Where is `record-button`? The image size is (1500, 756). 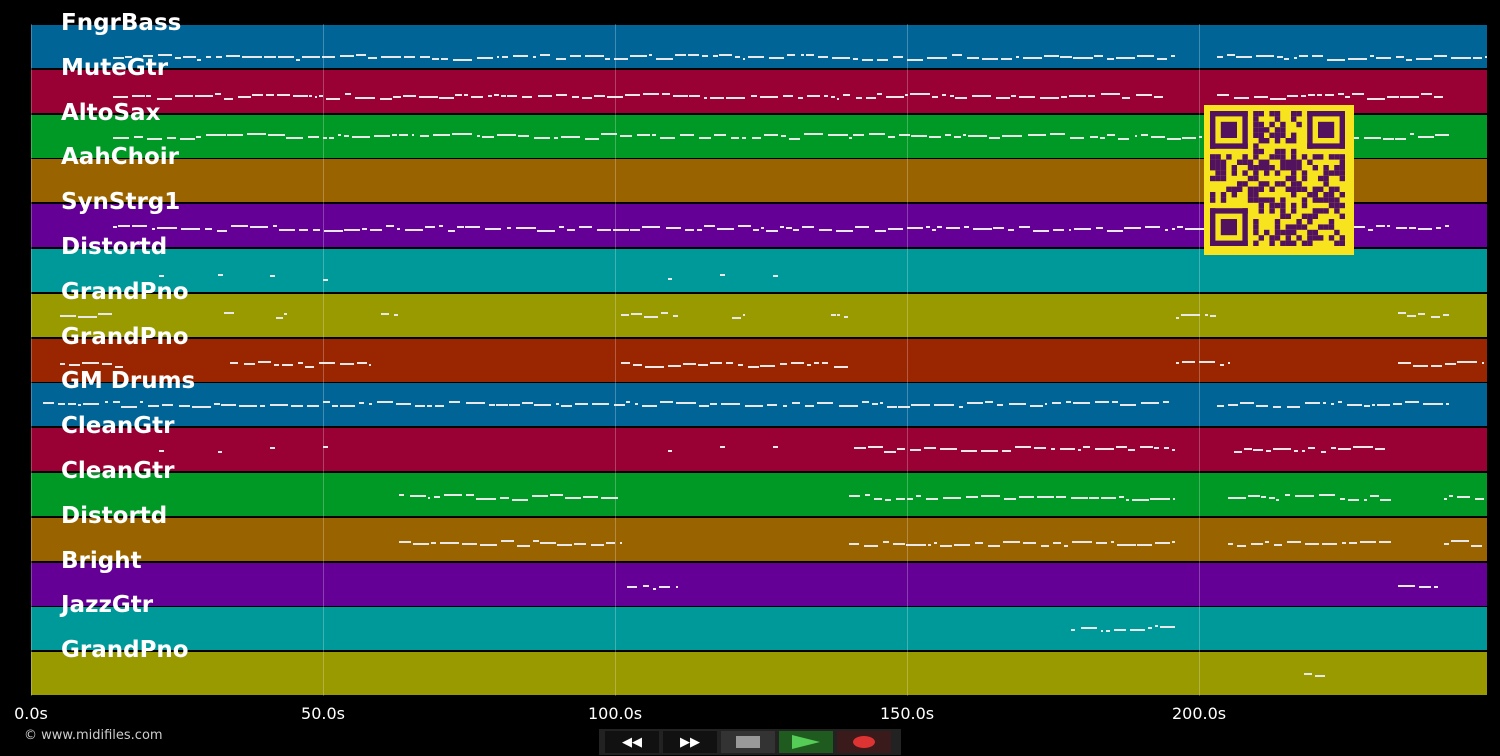
record-button is located at coordinates (864, 742).